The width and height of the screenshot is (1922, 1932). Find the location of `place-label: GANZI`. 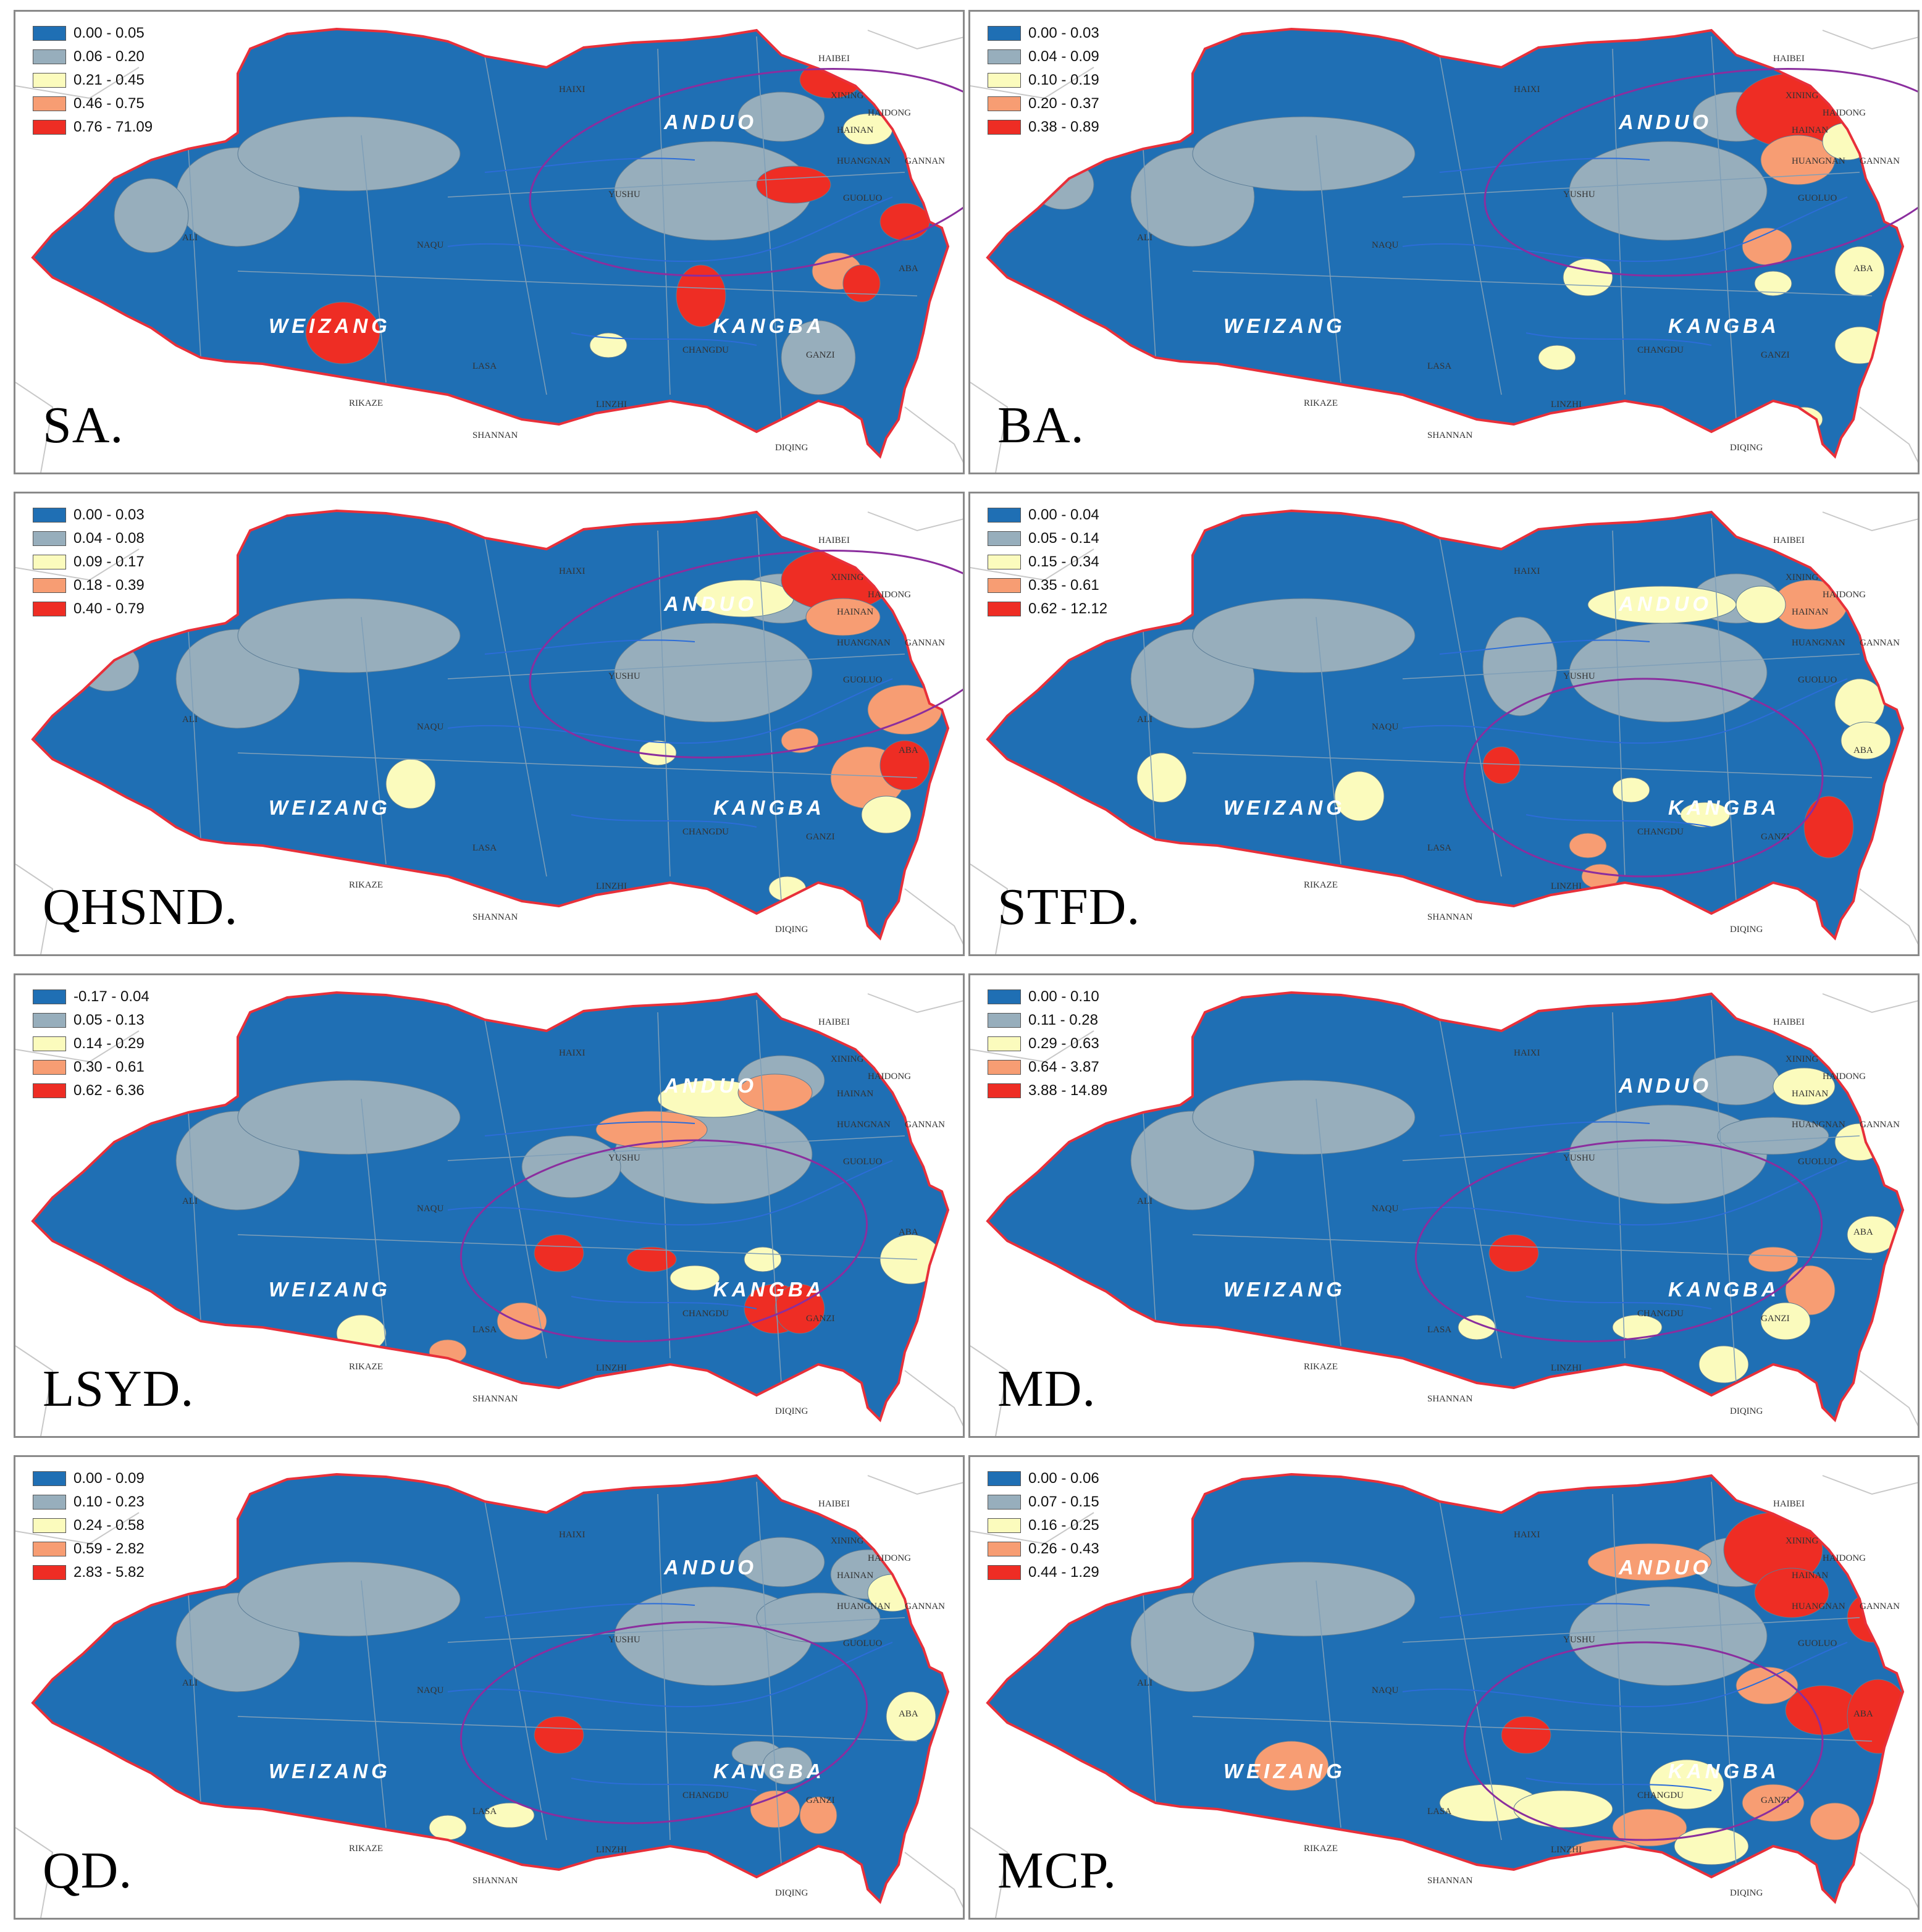

place-label: GANZI is located at coordinates (820, 1800).